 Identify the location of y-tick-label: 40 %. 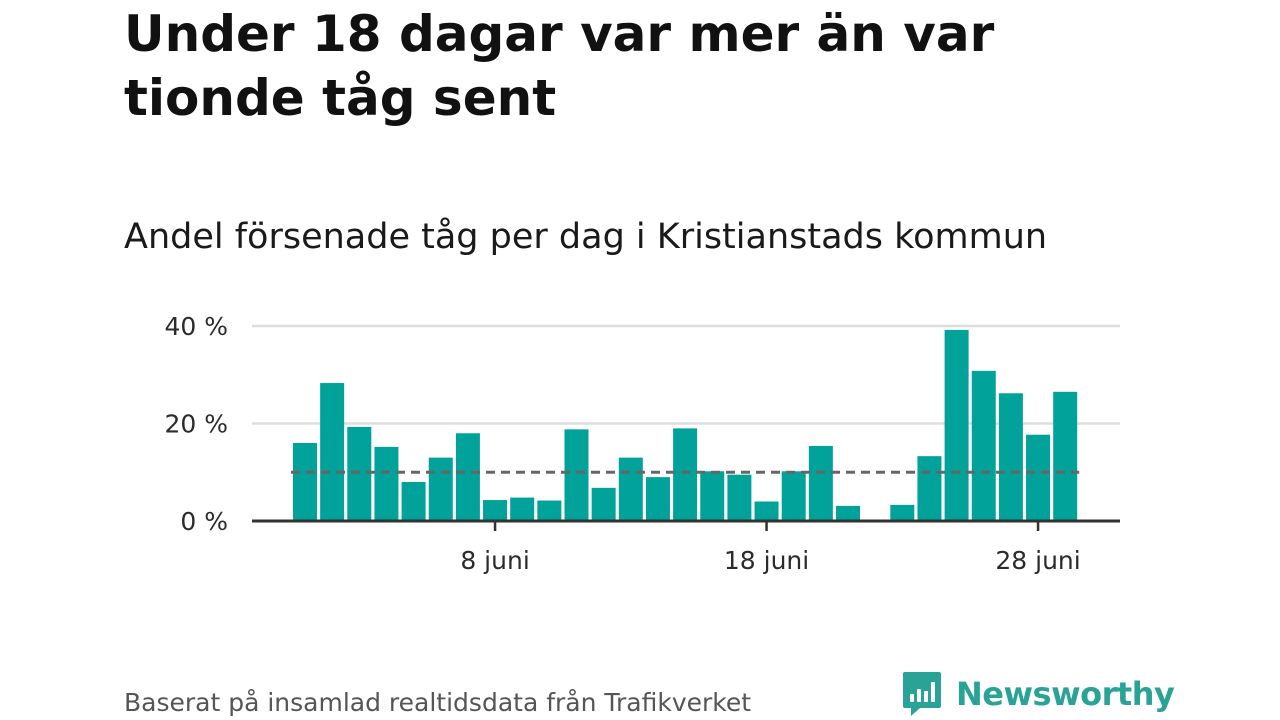
(196, 326).